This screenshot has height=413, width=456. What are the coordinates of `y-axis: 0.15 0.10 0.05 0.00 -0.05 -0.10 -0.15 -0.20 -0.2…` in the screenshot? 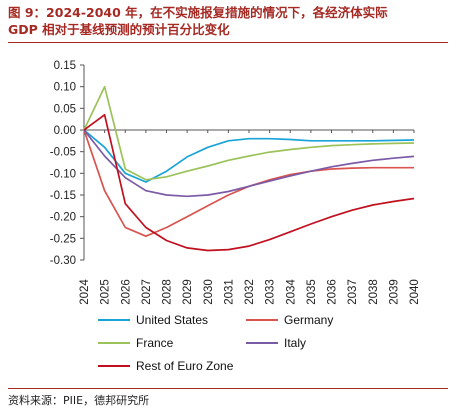 It's located at (67, 163).